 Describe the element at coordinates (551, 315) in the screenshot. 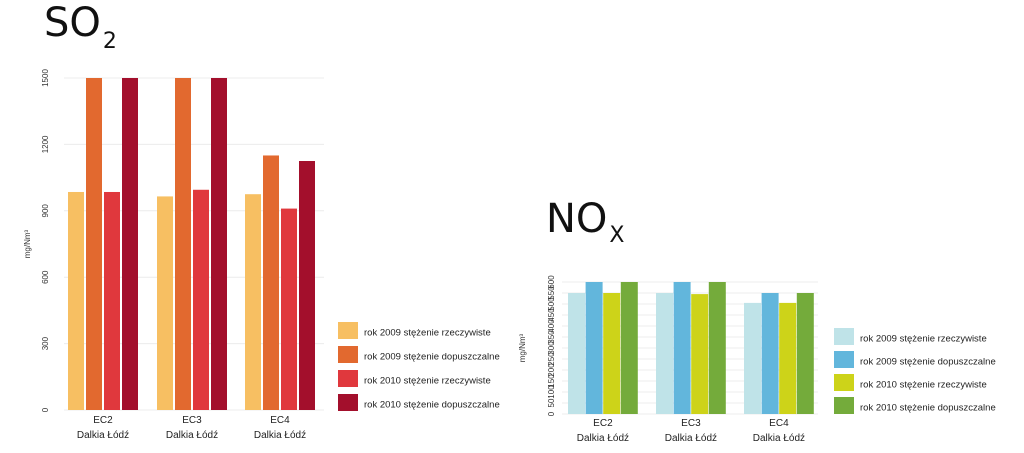

I see `y-tick-label: 450` at that location.